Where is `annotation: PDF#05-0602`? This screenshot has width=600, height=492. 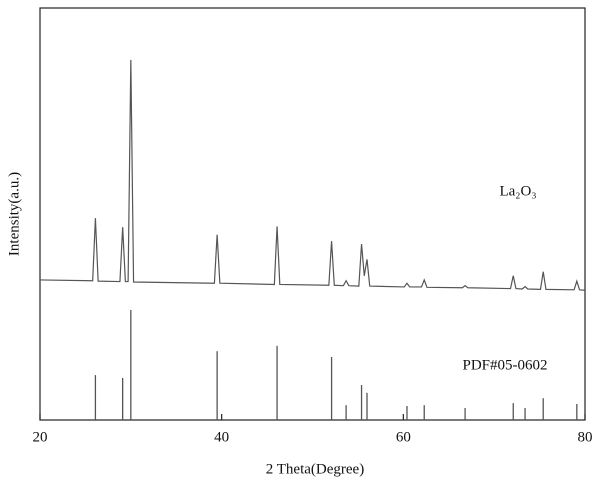 annotation: PDF#05-0602 is located at coordinates (504, 365).